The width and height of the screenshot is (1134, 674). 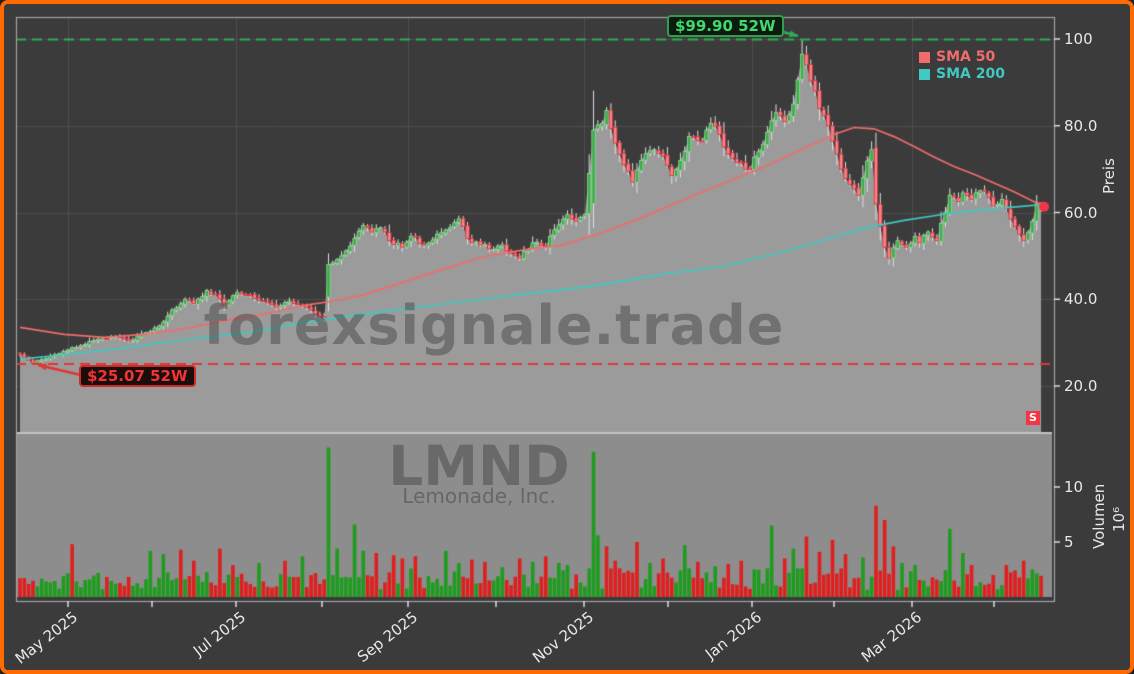 What do you see at coordinates (494, 325) in the screenshot?
I see `site-watermark: forexsignale.trade` at bounding box center [494, 325].